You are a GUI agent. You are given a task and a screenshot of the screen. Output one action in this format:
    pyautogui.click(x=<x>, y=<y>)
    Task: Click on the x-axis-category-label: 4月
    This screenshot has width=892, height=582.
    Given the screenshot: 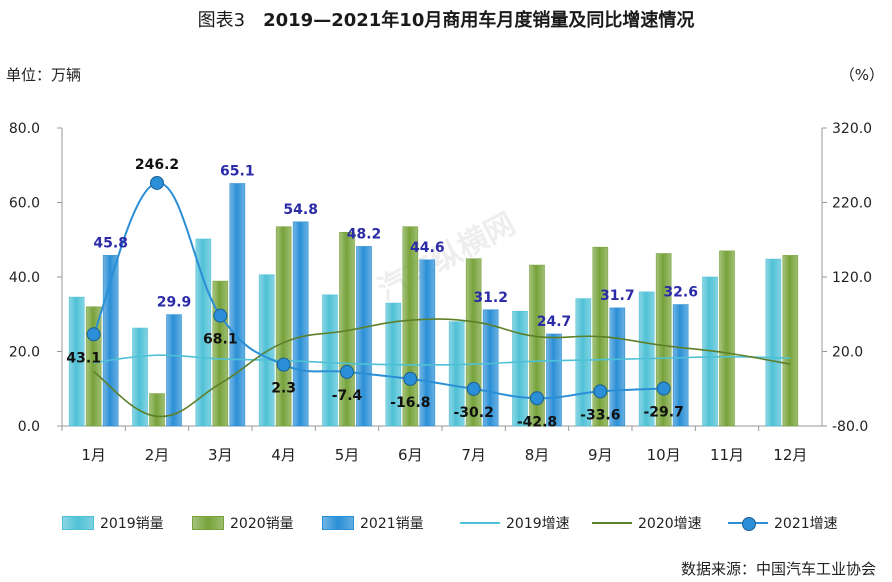 What is the action you would take?
    pyautogui.click(x=283, y=455)
    